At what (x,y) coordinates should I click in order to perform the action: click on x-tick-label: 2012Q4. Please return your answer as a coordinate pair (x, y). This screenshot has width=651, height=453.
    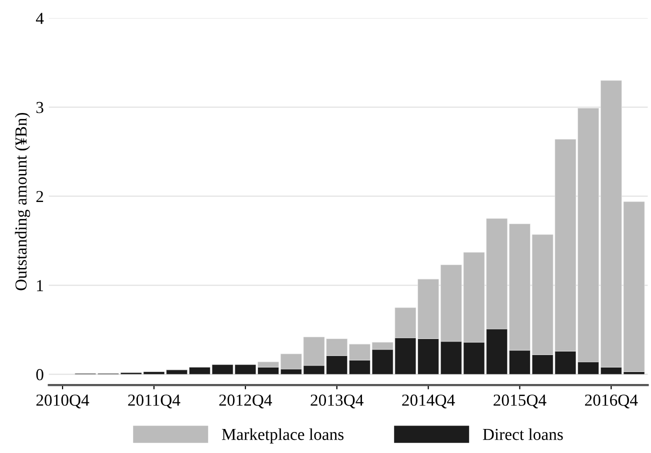
    Looking at the image, I should click on (245, 401).